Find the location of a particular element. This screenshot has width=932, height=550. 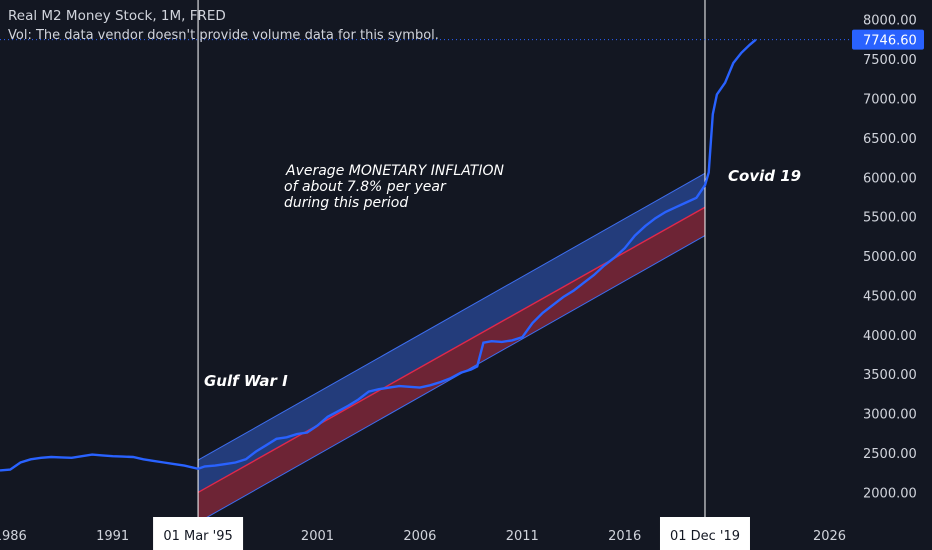

time-tick-label: 1986 is located at coordinates (13, 536).